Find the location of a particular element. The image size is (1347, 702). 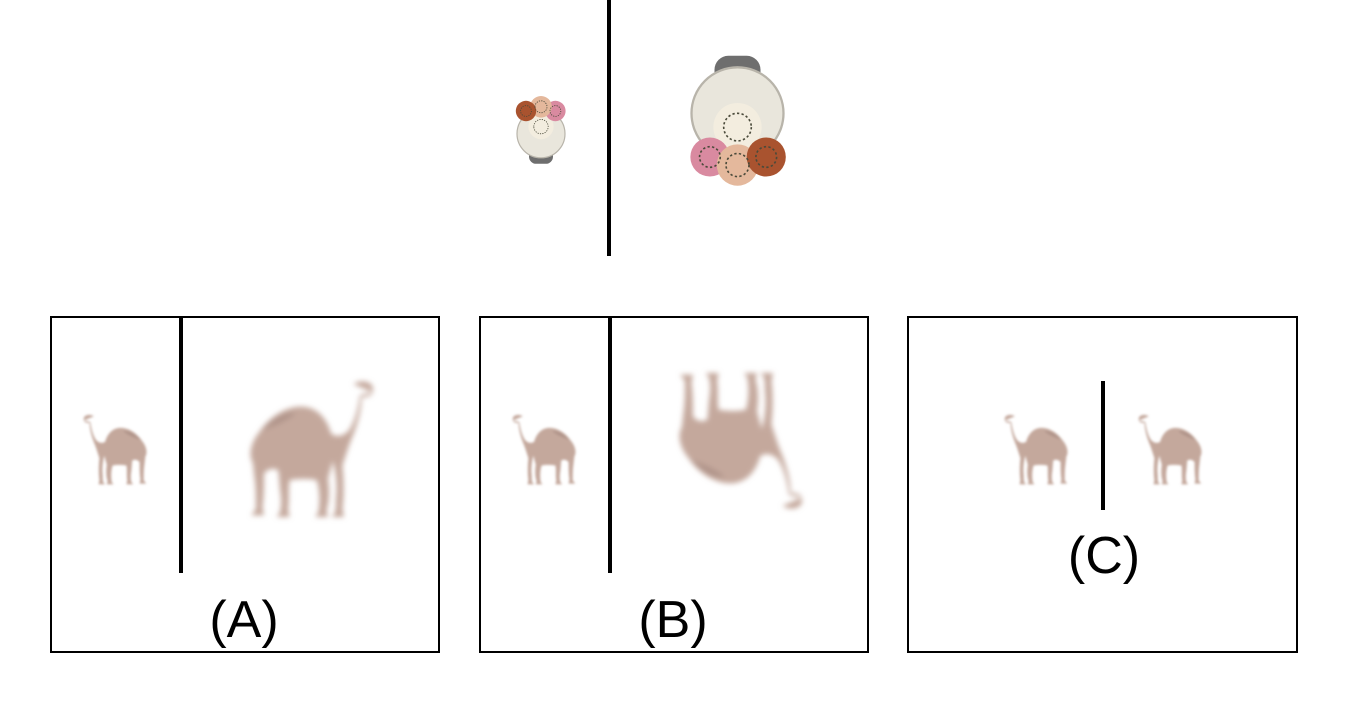

option-c-left-camel-icon is located at coordinates (1036, 447).